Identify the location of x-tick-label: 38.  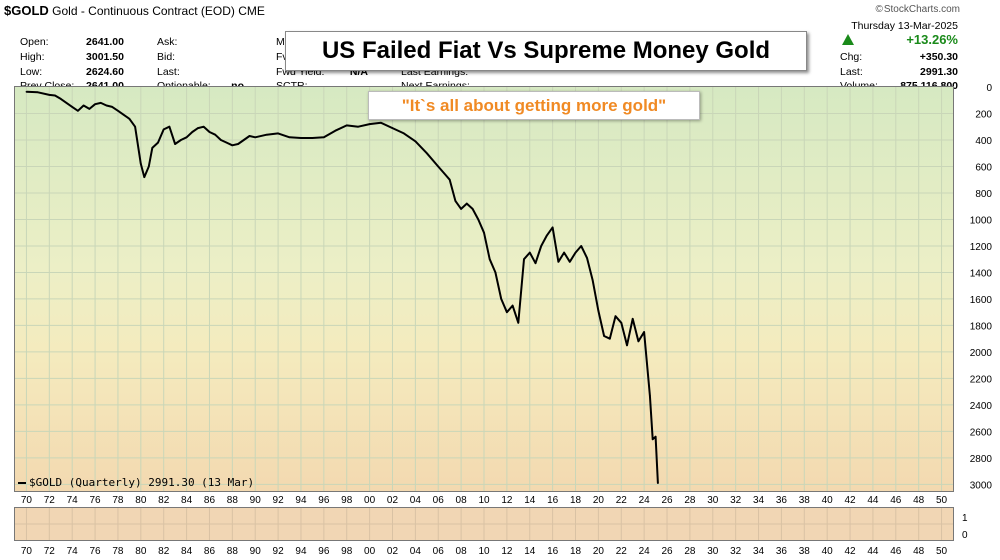
(805, 500).